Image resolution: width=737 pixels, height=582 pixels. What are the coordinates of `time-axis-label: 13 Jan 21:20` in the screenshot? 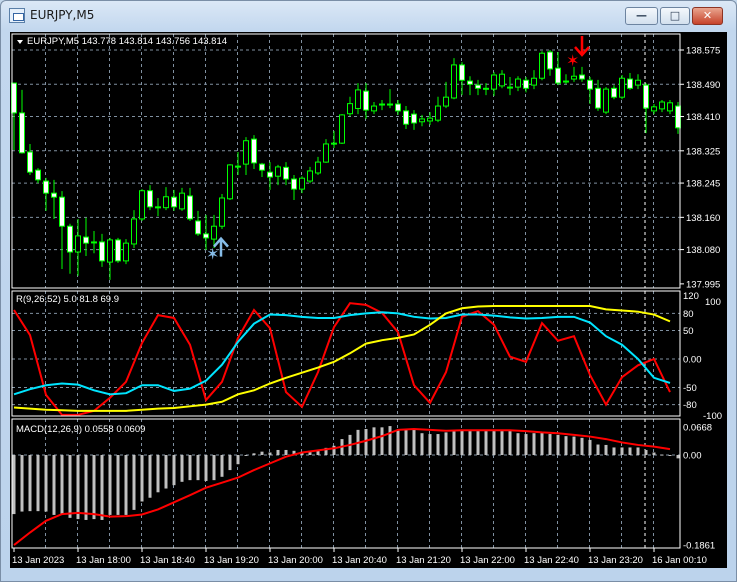 It's located at (423, 560).